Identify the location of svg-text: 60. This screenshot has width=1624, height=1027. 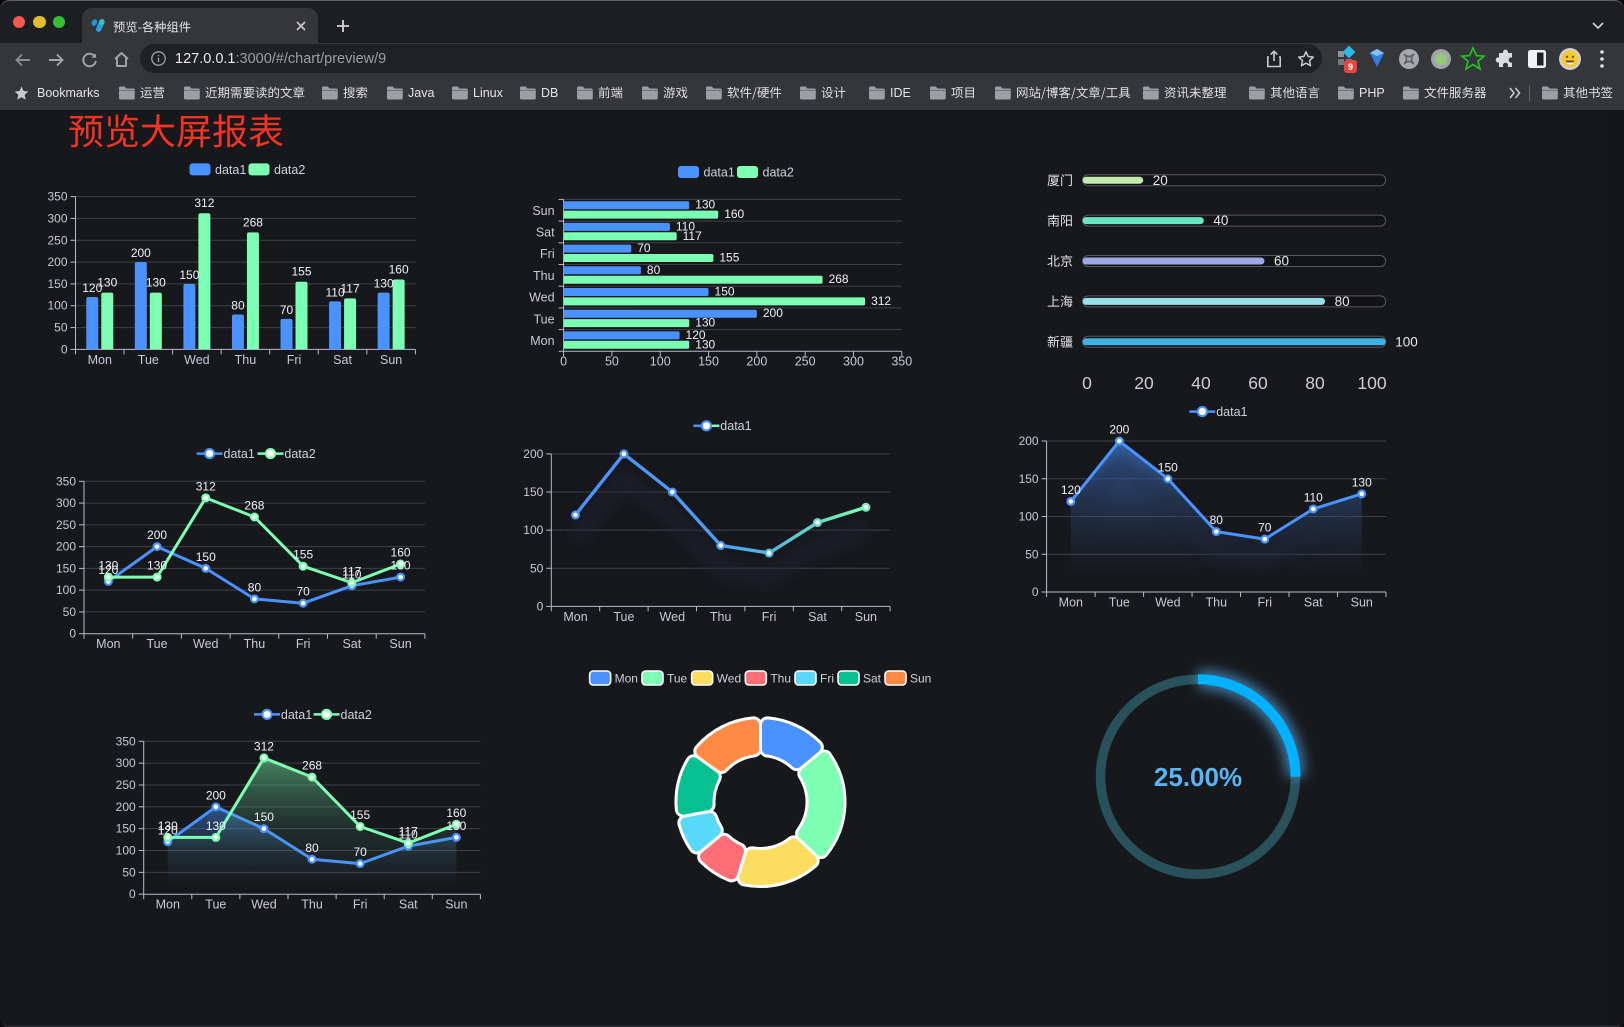
(1281, 261).